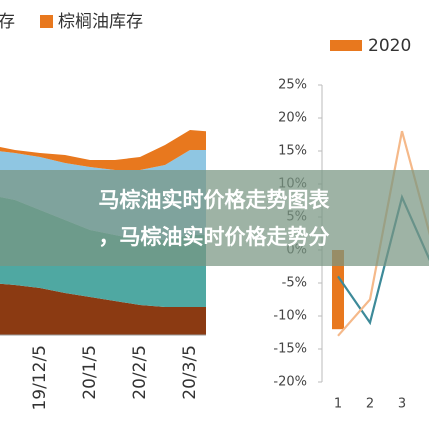  Describe the element at coordinates (7, 22) in the screenshot. I see `legend-label: 存` at that location.